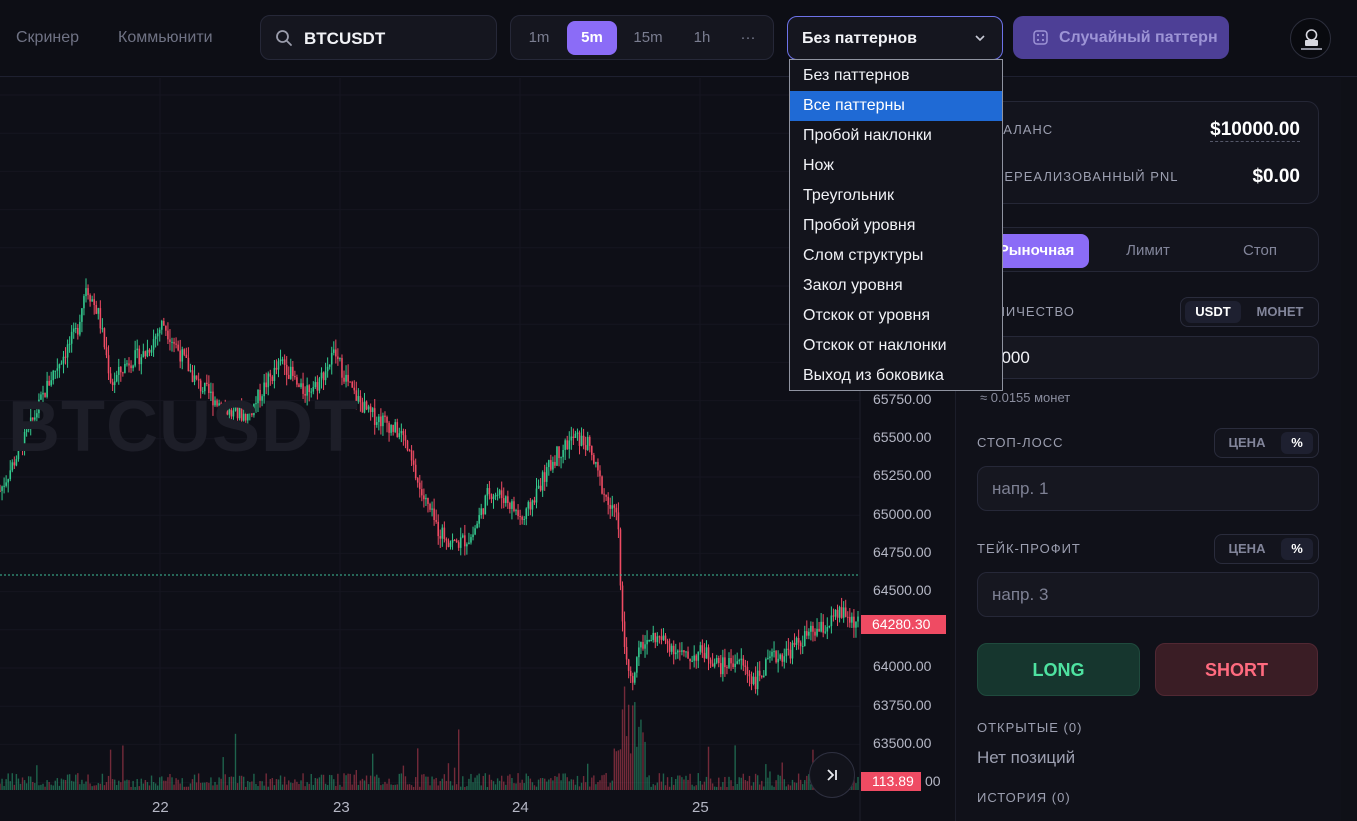  I want to click on timeframe-1h: 1h, so click(702, 37).